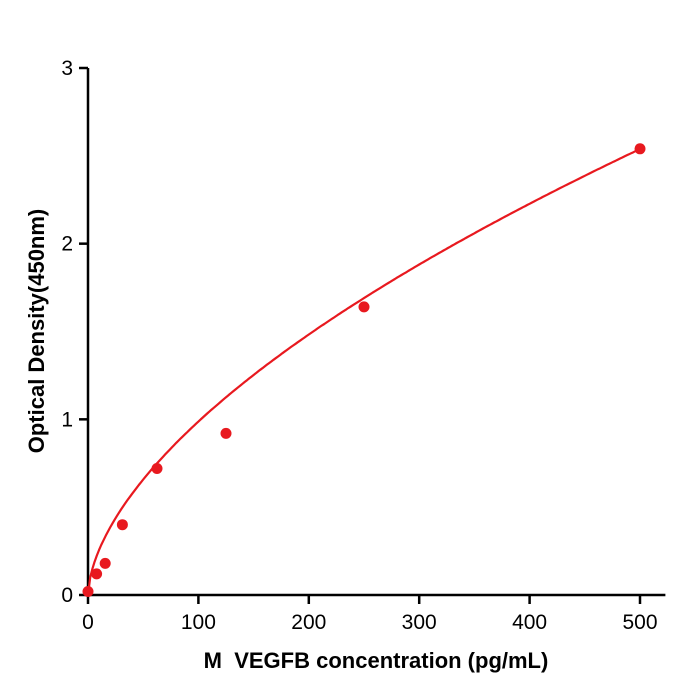  What do you see at coordinates (74, 332) in the screenshot?
I see `y-axis-ticks: 0 1 2 3` at bounding box center [74, 332].